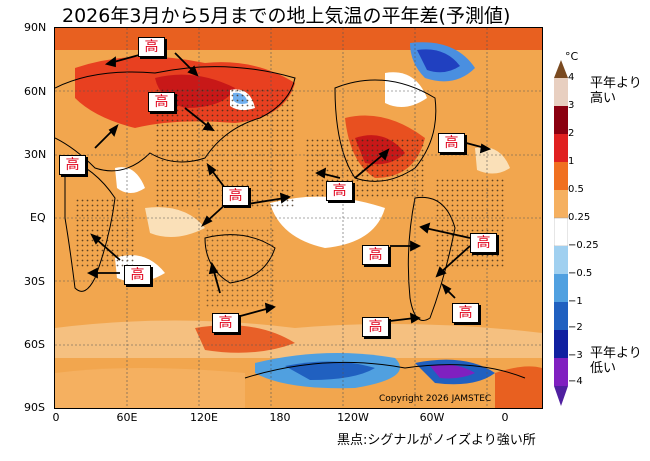 The width and height of the screenshot is (650, 461). What do you see at coordinates (616, 83) in the screenshot?
I see `legend-above-line1: 平年より` at bounding box center [616, 83].